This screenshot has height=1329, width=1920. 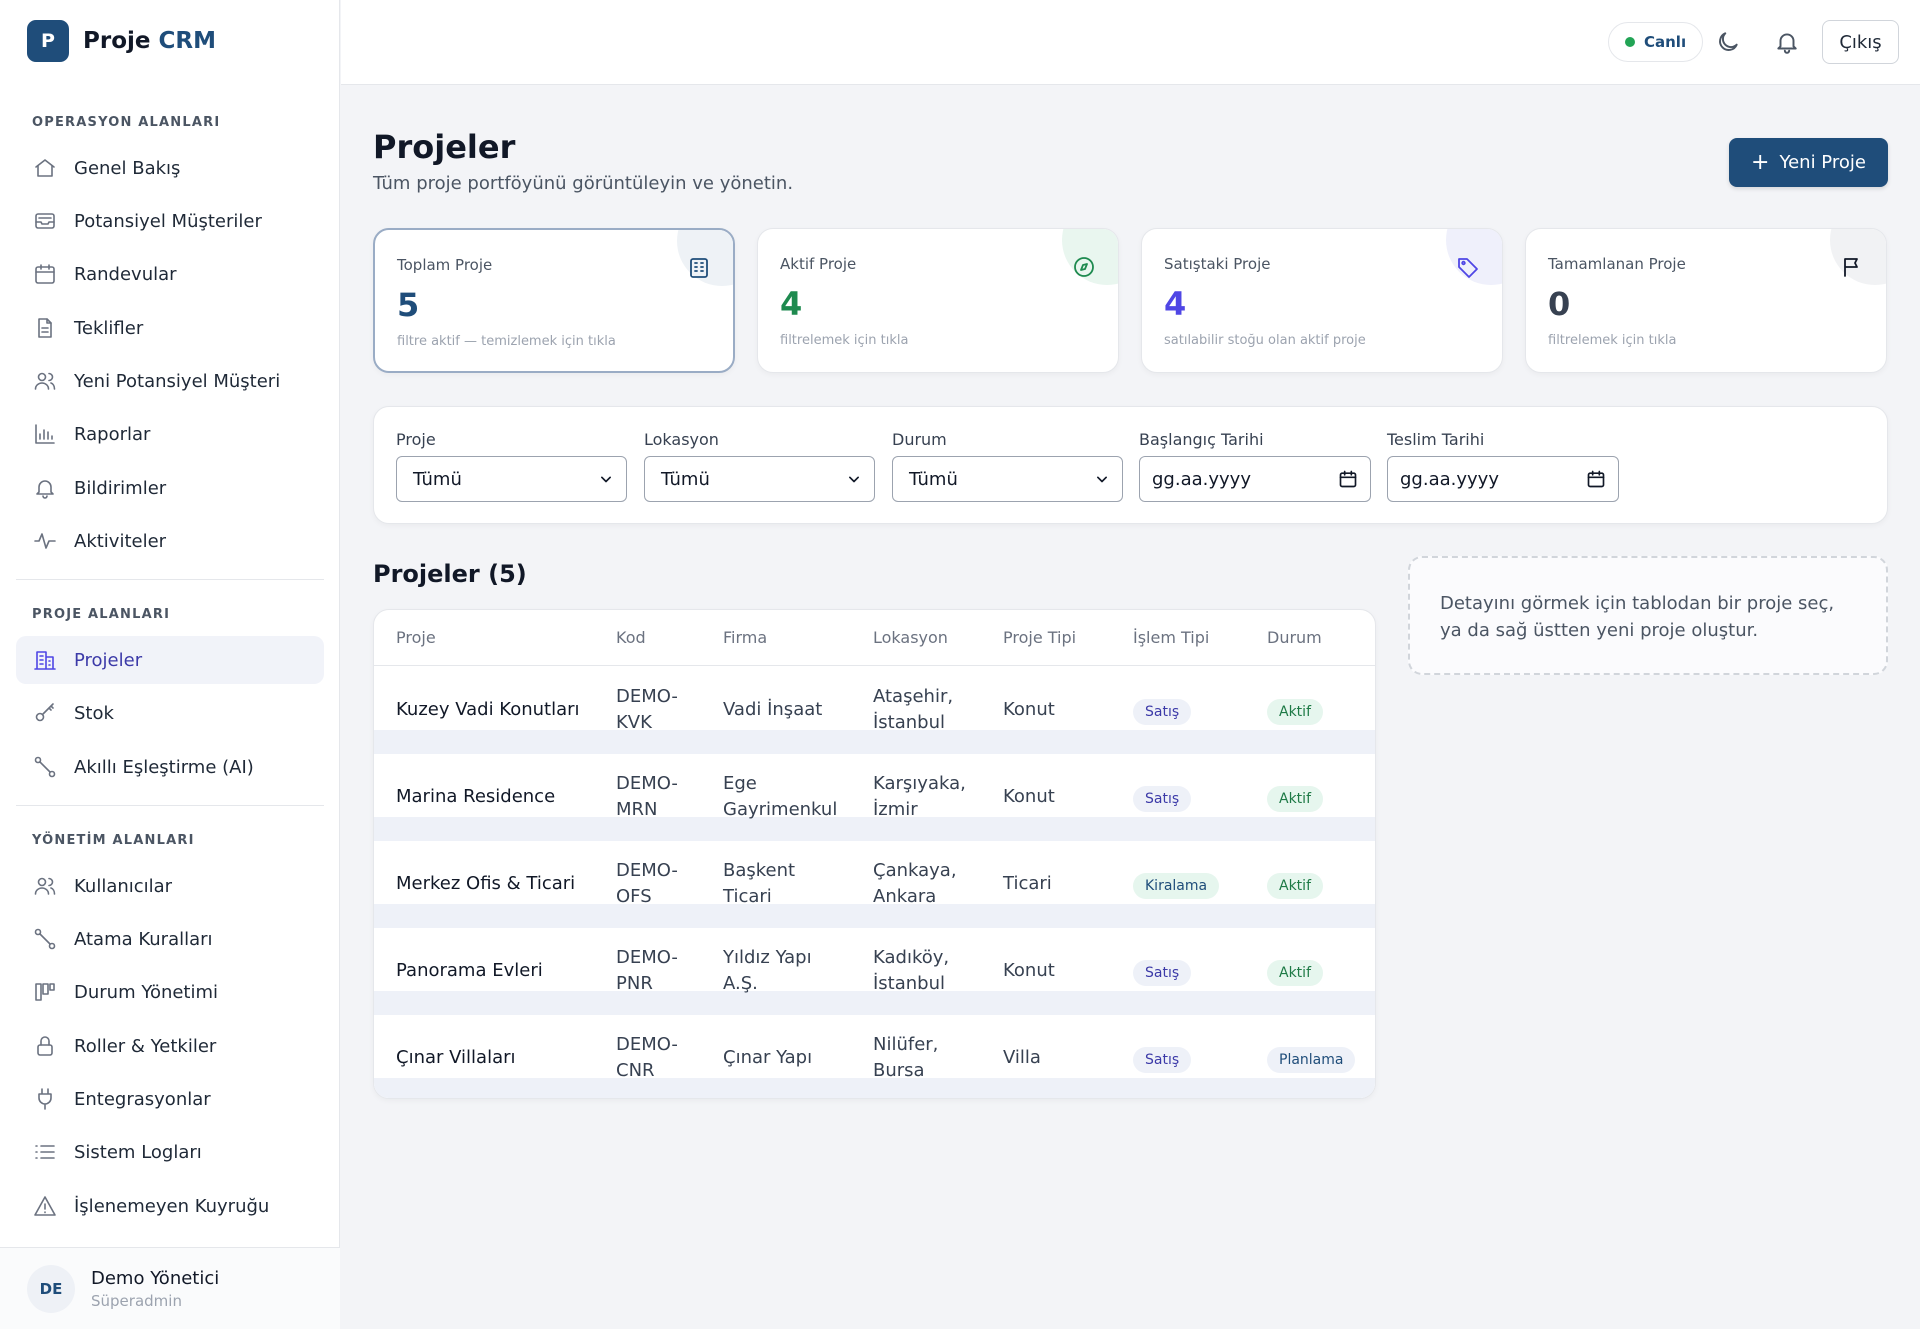 What do you see at coordinates (469, 970) in the screenshot?
I see `project-name: Panorama Evleri` at bounding box center [469, 970].